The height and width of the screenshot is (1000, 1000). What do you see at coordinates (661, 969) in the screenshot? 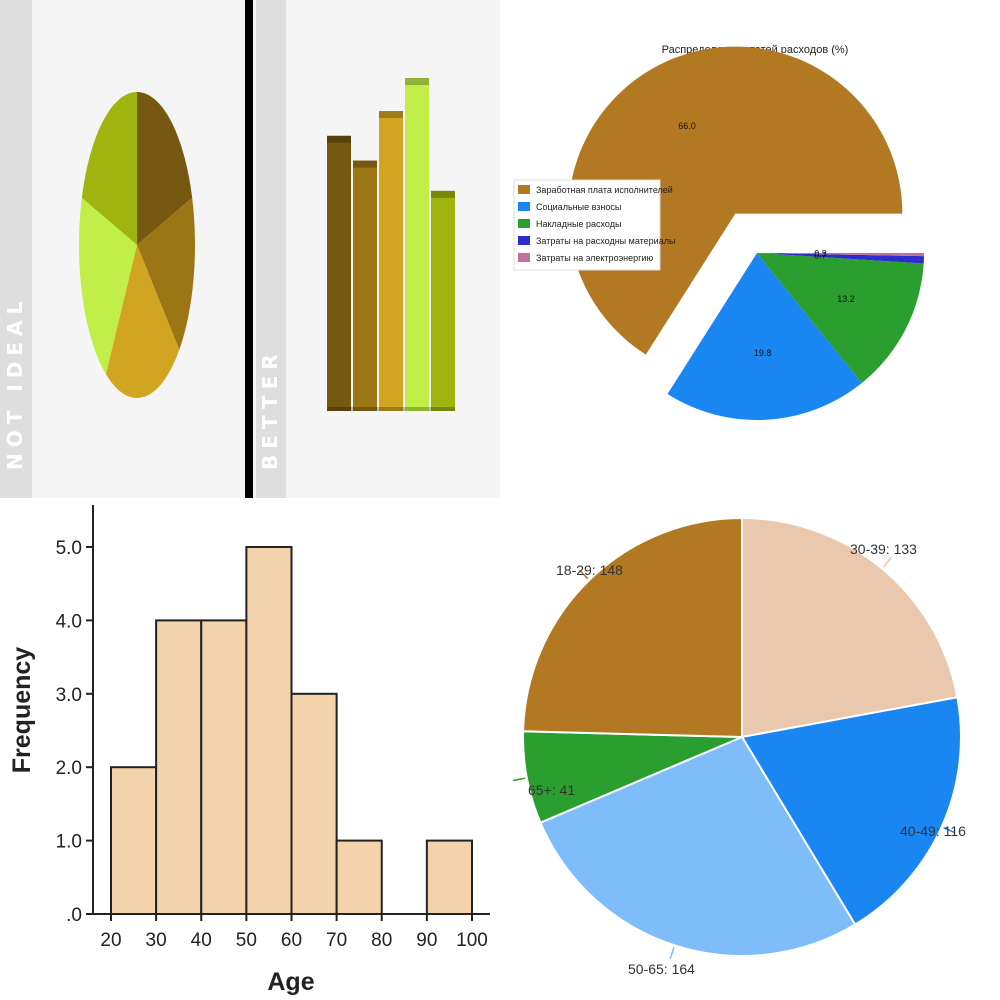
I see `slice-label: 50-65: 164` at bounding box center [661, 969].